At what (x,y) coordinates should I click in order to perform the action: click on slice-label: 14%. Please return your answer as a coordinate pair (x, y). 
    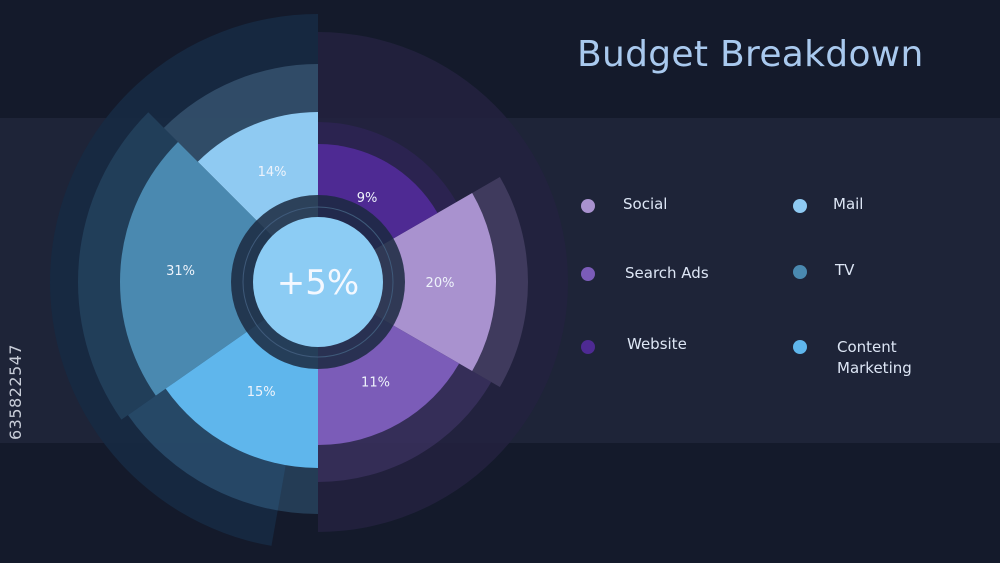
    Looking at the image, I should click on (272, 172).